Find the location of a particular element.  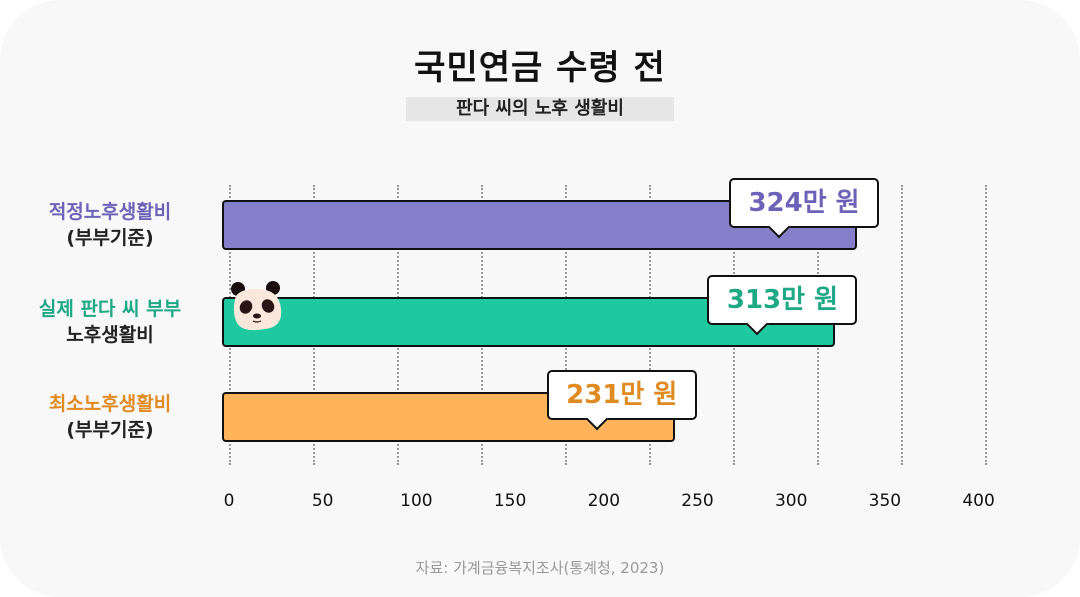

x-tick-label: 250 is located at coordinates (697, 501).